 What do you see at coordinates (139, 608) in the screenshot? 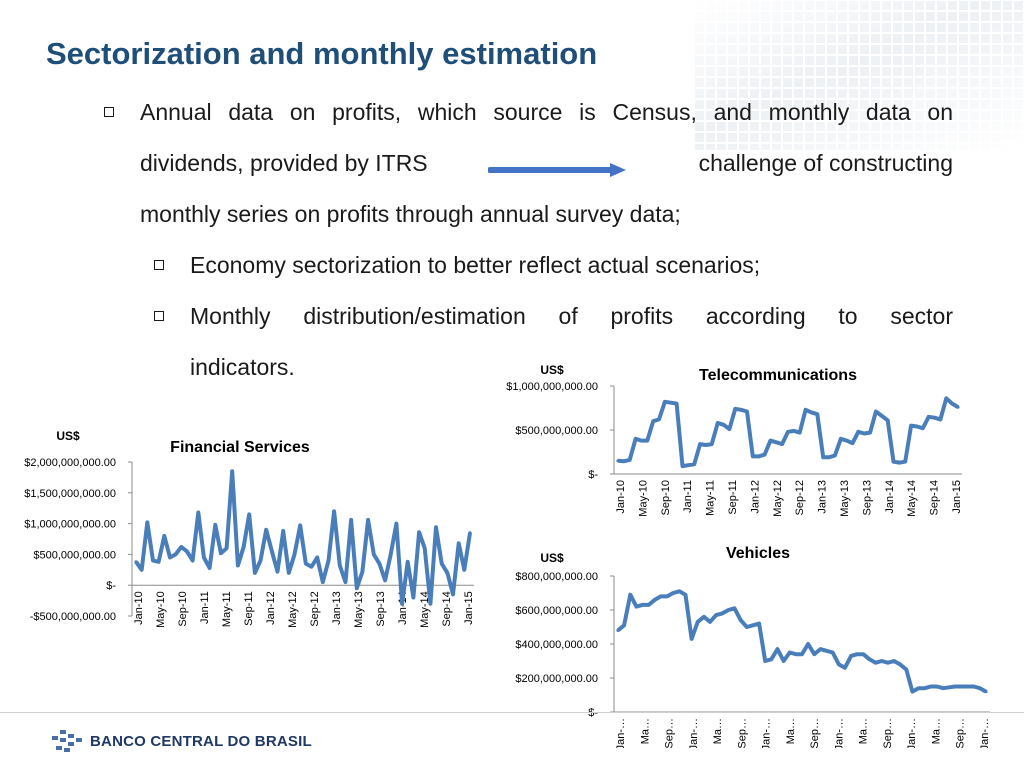
I see `x-tick-label: Jan-10` at bounding box center [139, 608].